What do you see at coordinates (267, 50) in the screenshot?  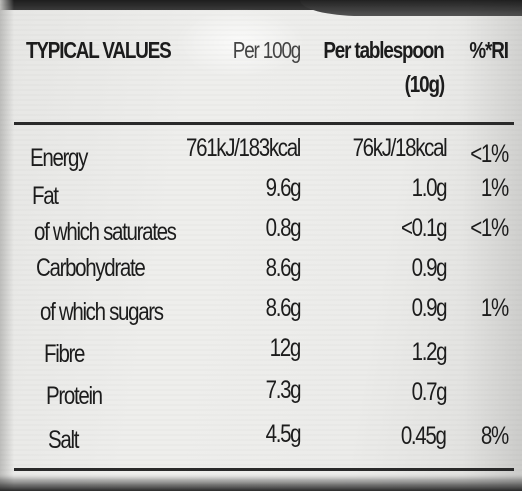 I see `header-per-100g: Per 100g` at bounding box center [267, 50].